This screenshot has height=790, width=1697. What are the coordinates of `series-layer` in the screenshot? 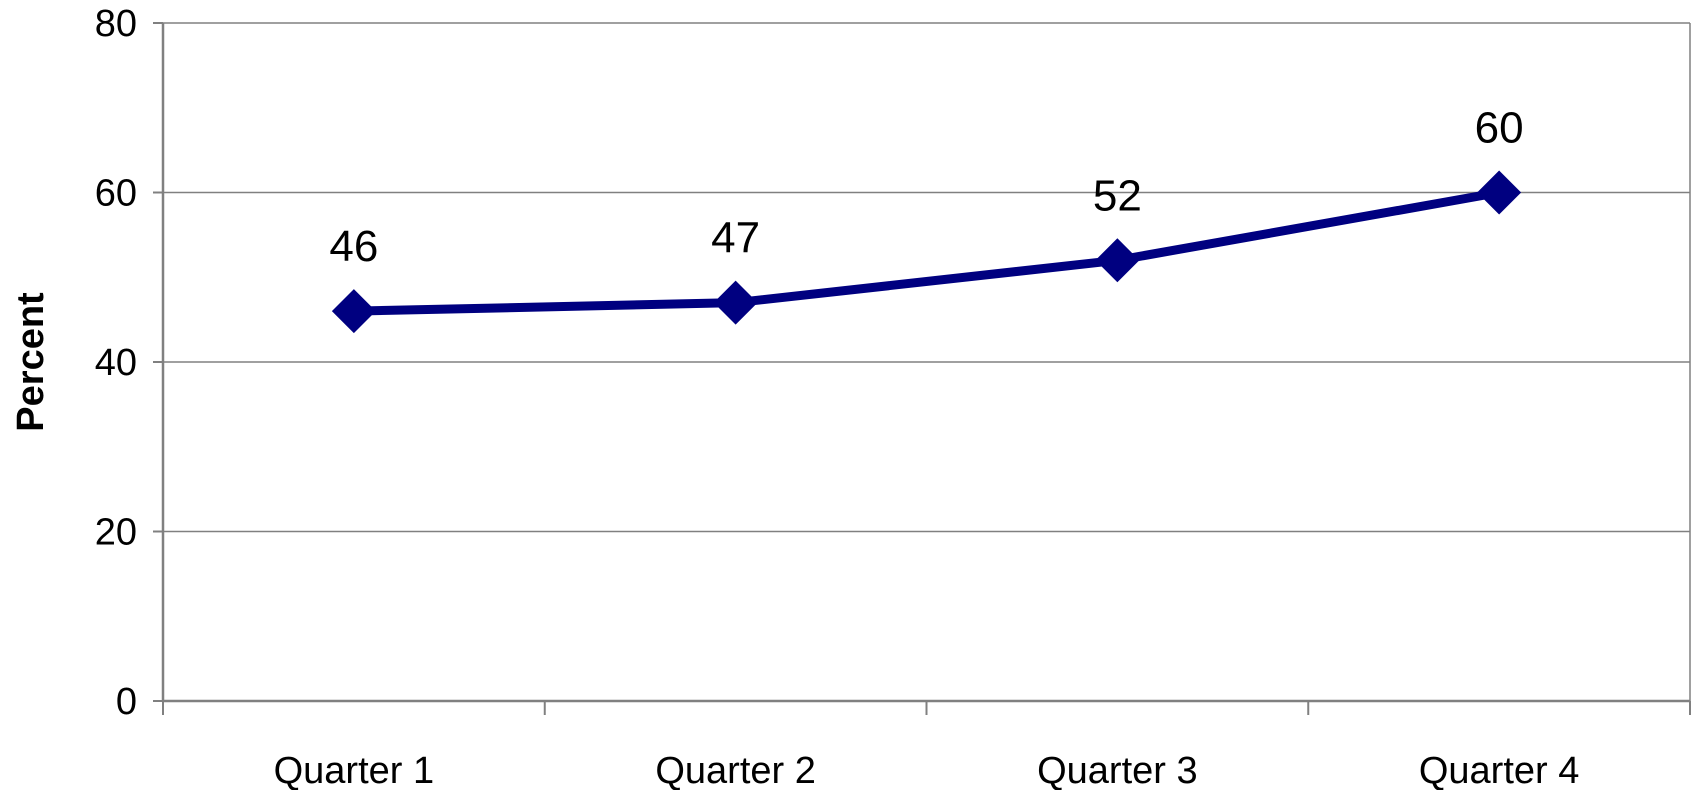 It's located at (926, 252).